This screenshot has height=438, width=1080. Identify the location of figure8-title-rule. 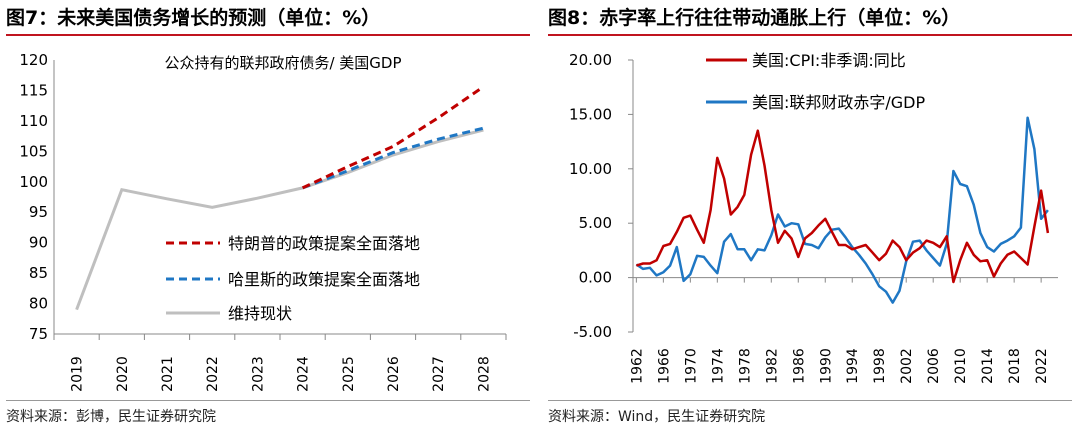
(810, 35).